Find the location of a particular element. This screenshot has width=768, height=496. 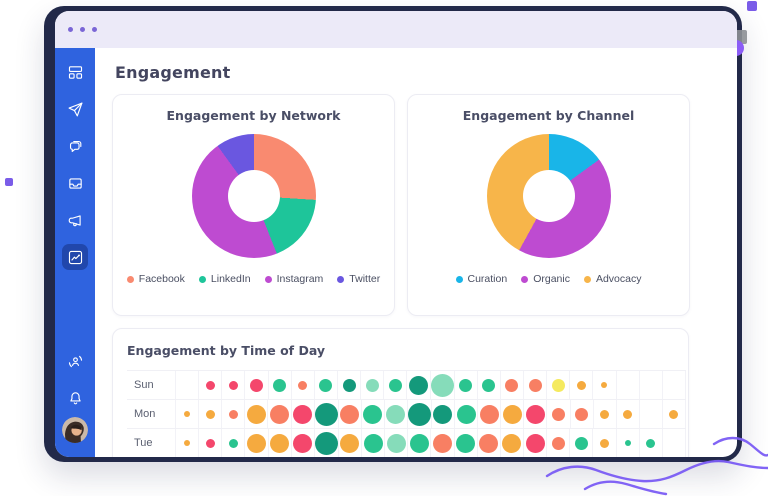

legend-item: Advocacy is located at coordinates (612, 279).